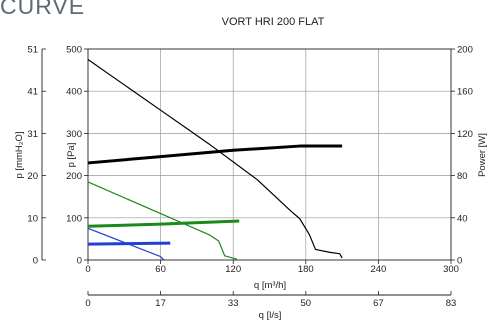 The height and width of the screenshot is (320, 490). What do you see at coordinates (79, 261) in the screenshot?
I see `y-tick-label: 0` at bounding box center [79, 261].